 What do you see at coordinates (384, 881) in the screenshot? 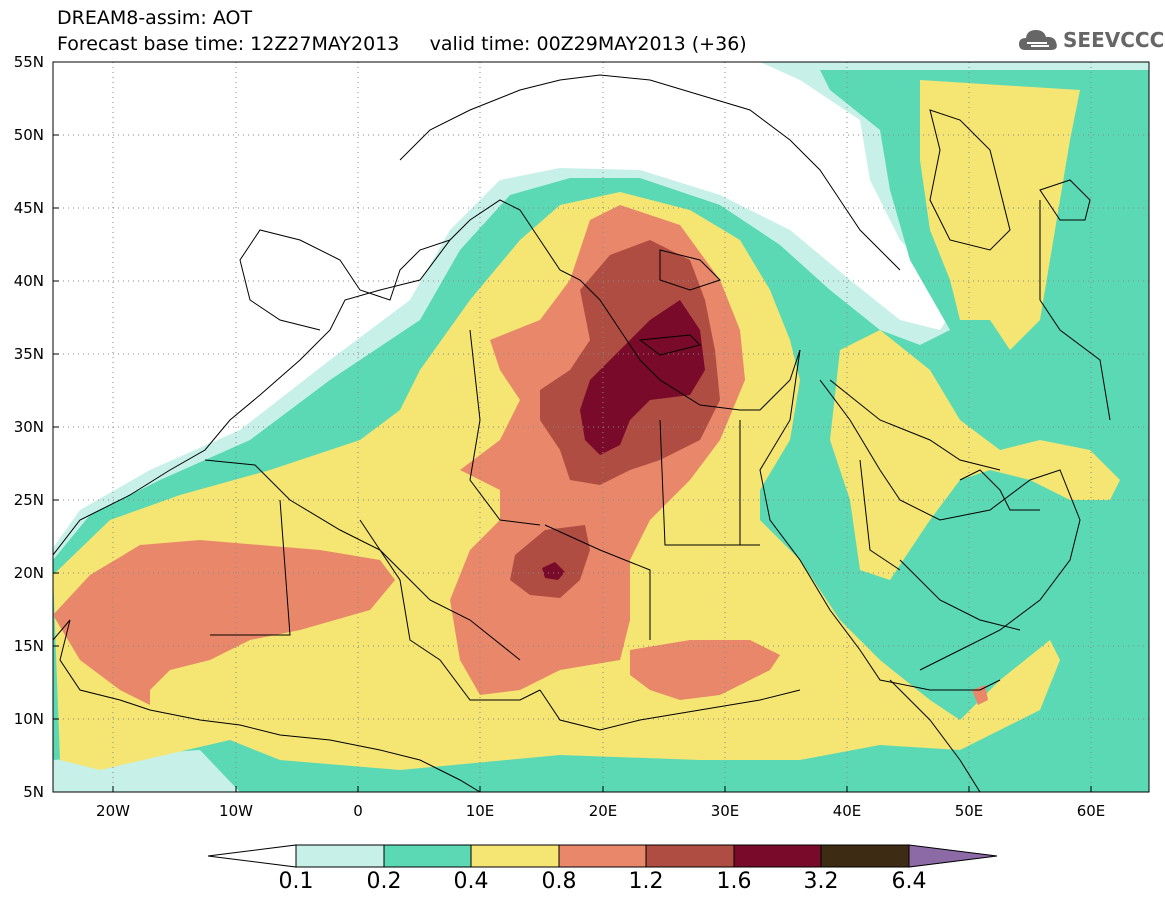
I see `colorbar-label: 0.2` at bounding box center [384, 881].